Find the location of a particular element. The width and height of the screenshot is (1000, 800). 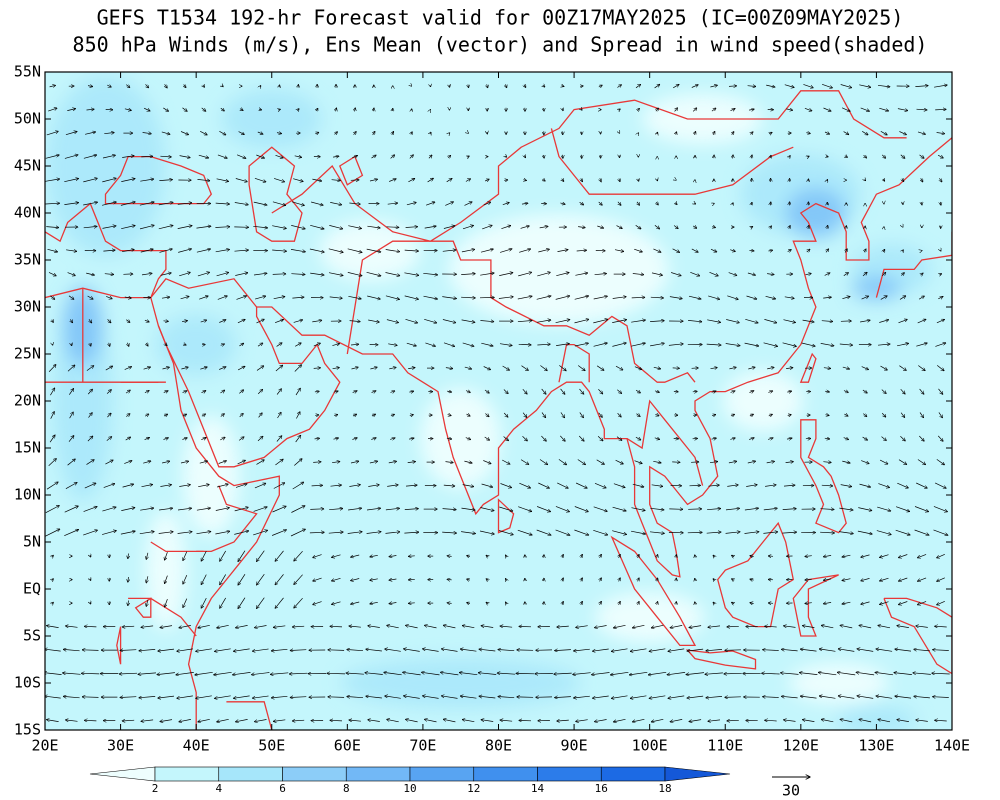

colorbar-tick-label: 10 is located at coordinates (409, 788).